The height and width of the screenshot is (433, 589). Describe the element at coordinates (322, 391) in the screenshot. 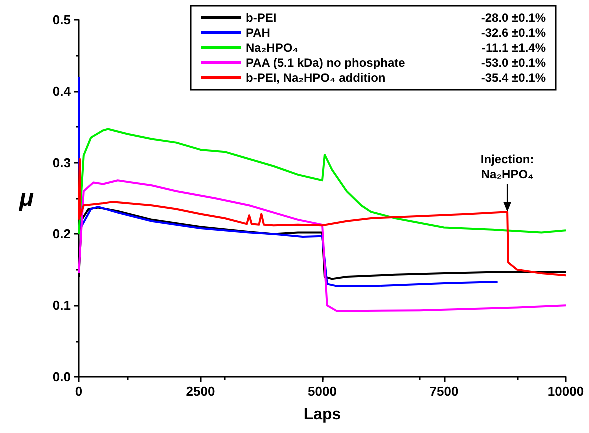

I see `x-tick-label: 5000` at that location.